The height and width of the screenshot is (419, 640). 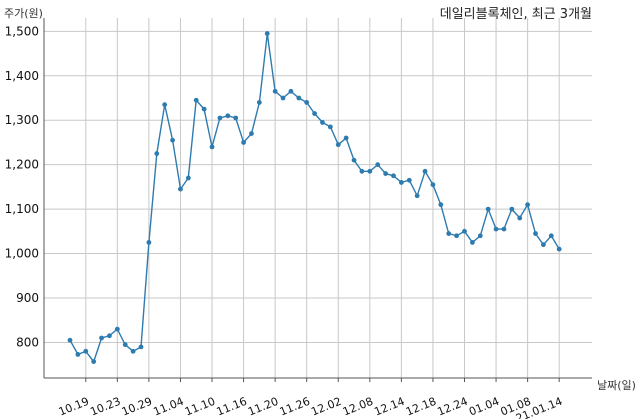 I want to click on chart-title: 데일리블록체인, 최근 3개월, so click(x=516, y=14).